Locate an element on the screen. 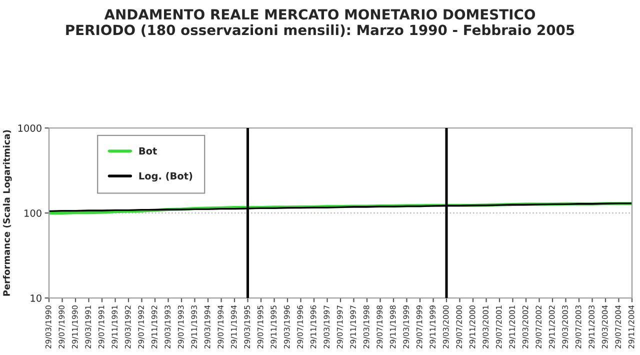 This screenshot has width=640, height=355. y-tick-label: 10 is located at coordinates (36, 298).